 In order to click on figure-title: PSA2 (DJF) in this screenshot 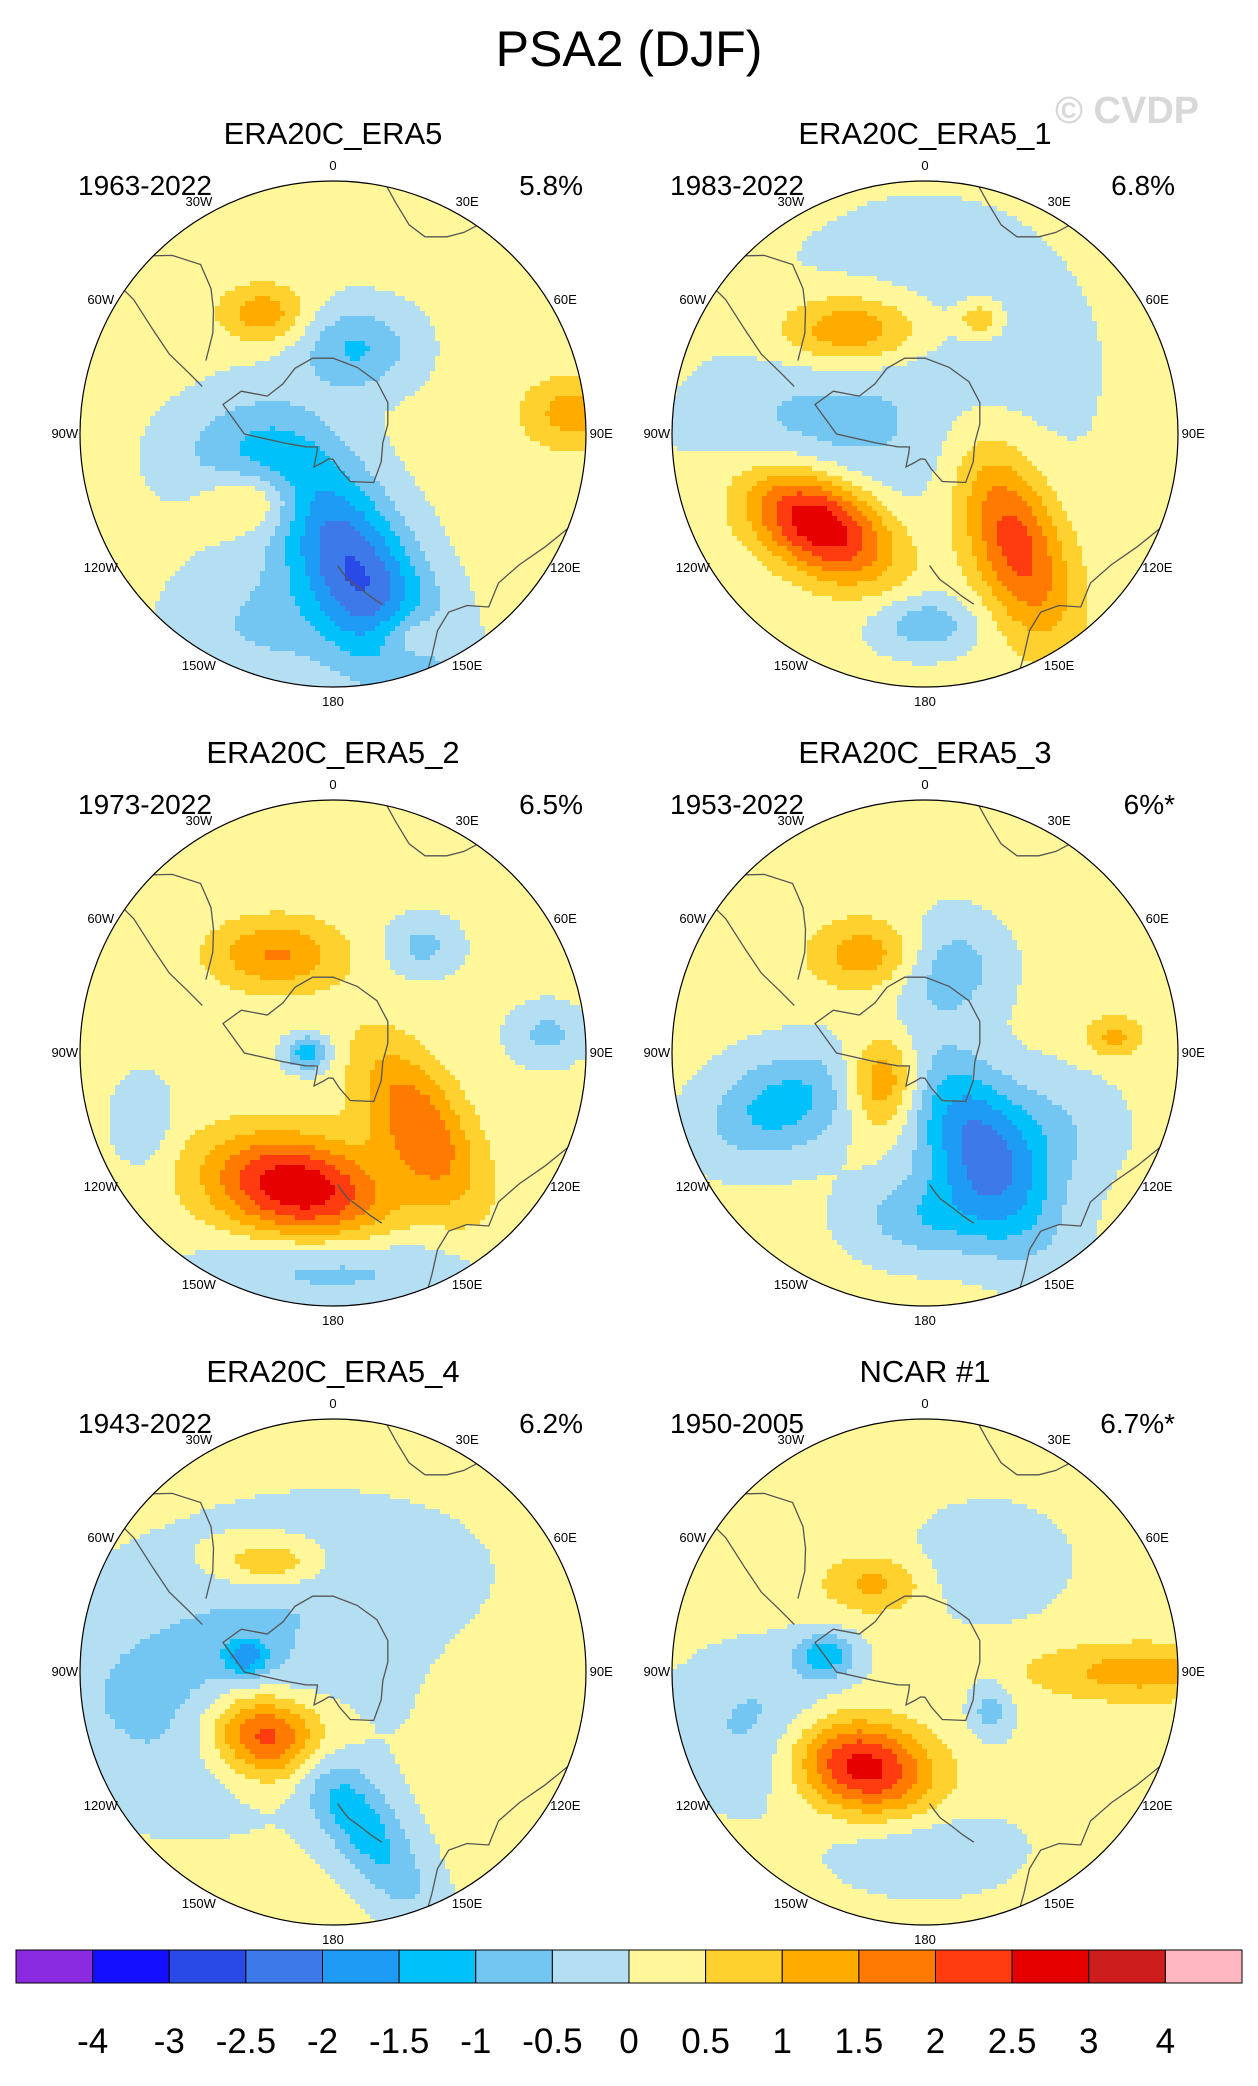, I will do `click(629, 49)`.